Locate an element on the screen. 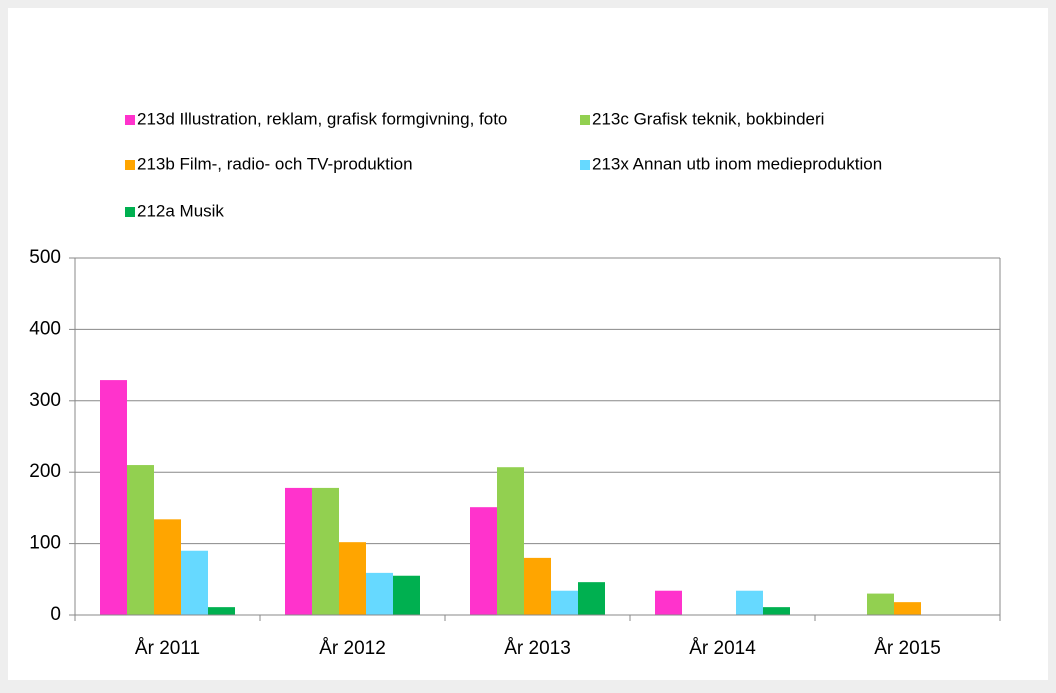 The width and height of the screenshot is (1056, 693). x-tick-label: År 2014 is located at coordinates (722, 648).